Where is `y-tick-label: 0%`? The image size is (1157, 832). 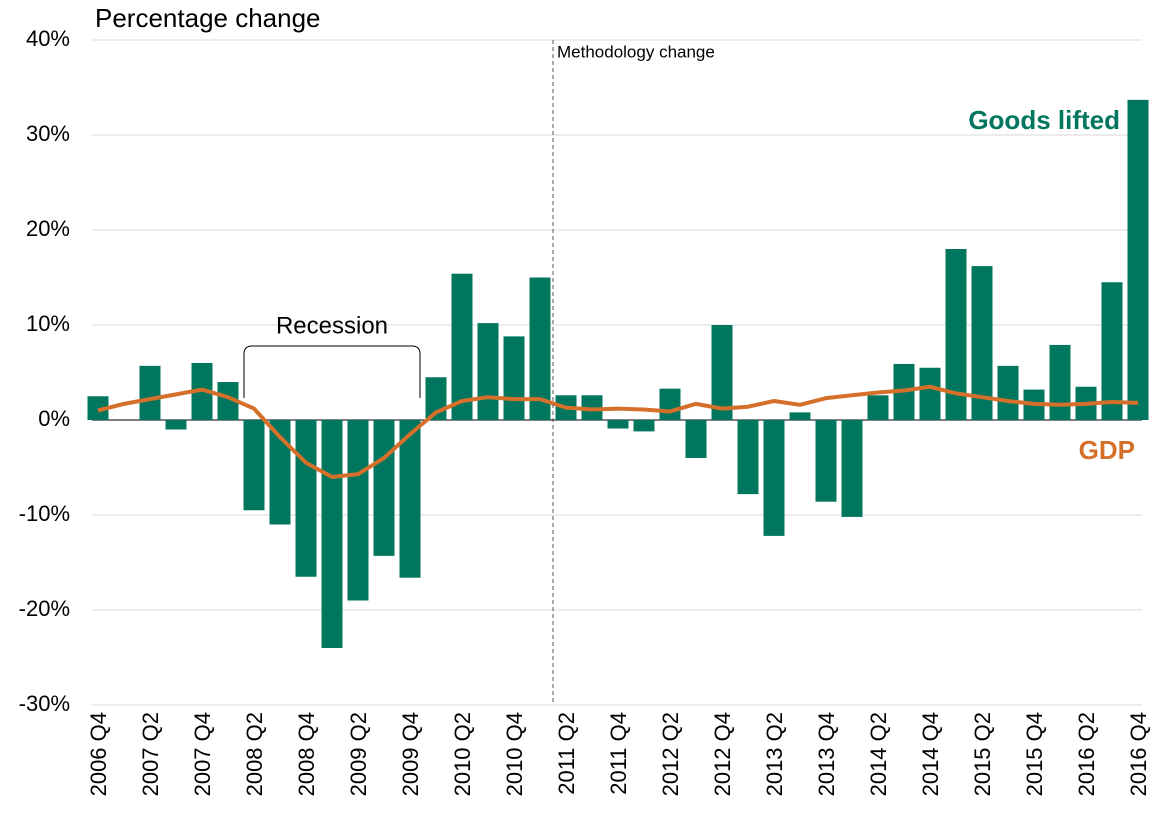
y-tick-label: 0% is located at coordinates (54, 418).